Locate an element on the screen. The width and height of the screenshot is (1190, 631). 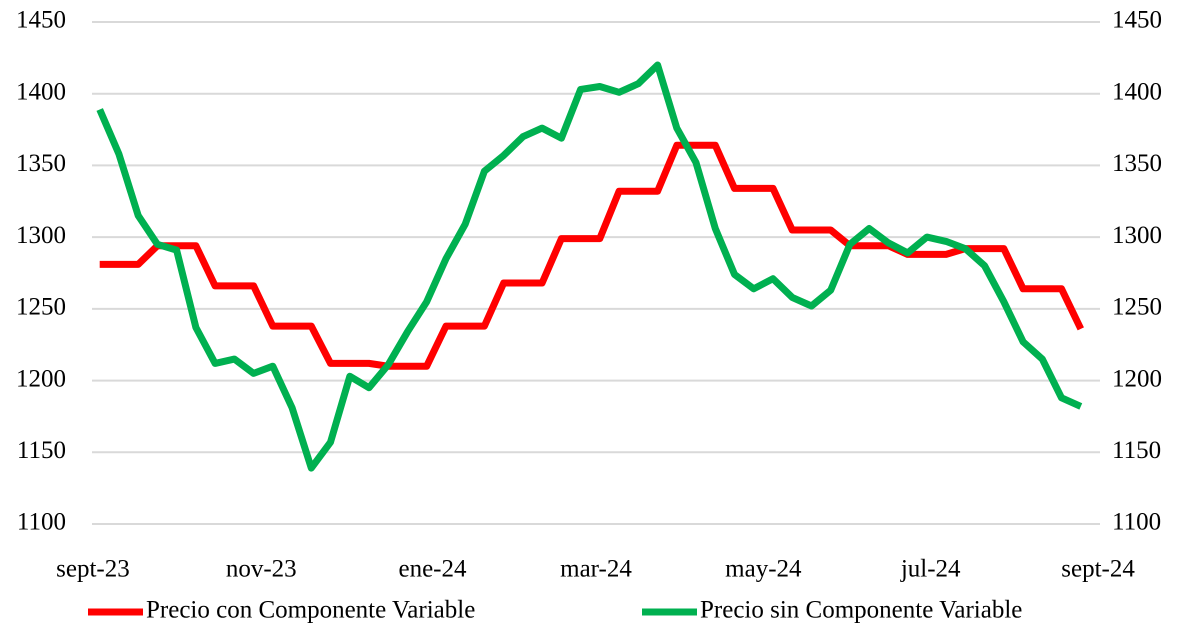
x-tick-label: may-24 is located at coordinates (763, 569).